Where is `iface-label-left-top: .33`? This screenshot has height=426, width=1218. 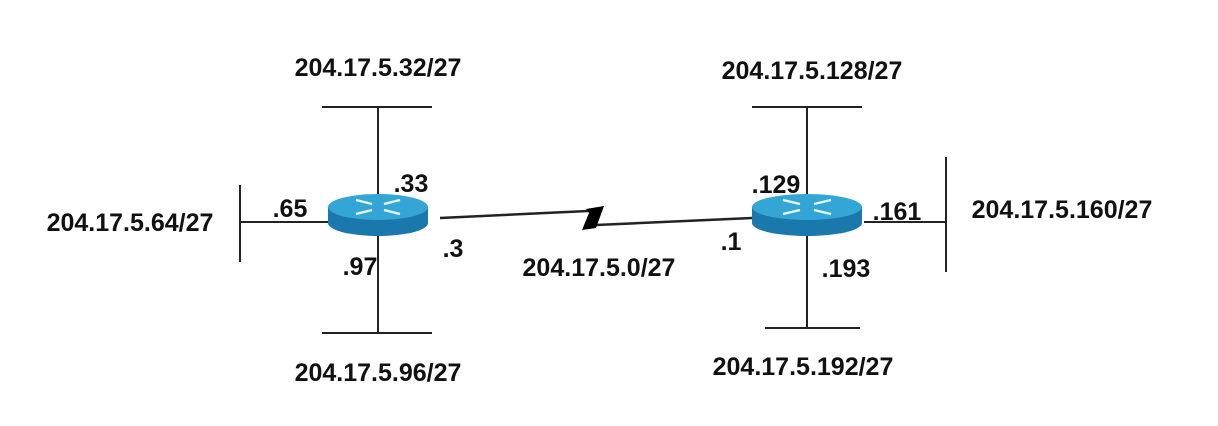 iface-label-left-top: .33 is located at coordinates (411, 184).